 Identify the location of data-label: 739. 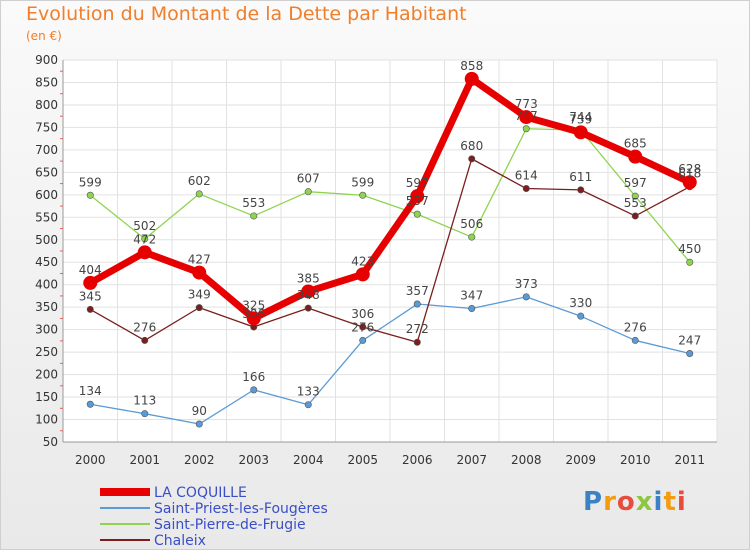
(580, 119).